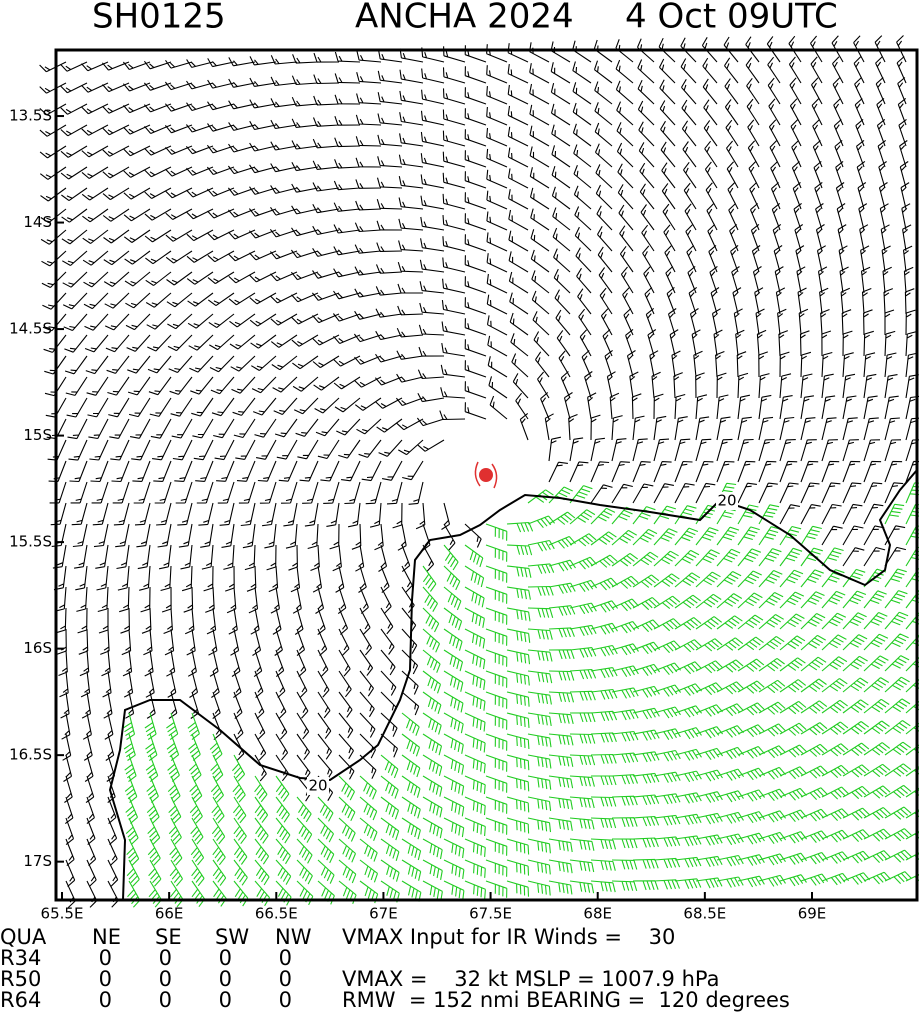  What do you see at coordinates (383, 914) in the screenshot?
I see `x-tick-label: 67E` at bounding box center [383, 914].